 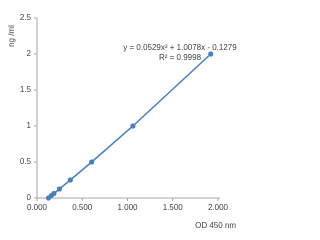 What do you see at coordinates (180, 57) in the screenshot?
I see `annotation: R² = 0.9998` at bounding box center [180, 57].